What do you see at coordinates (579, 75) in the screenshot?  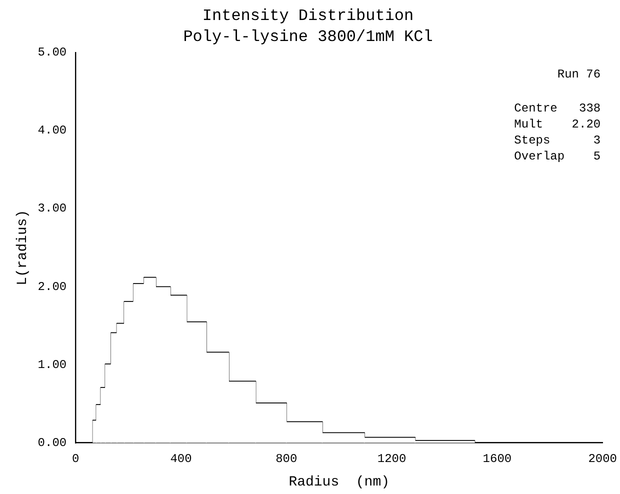 I see `annotation: Run 76` at bounding box center [579, 75].